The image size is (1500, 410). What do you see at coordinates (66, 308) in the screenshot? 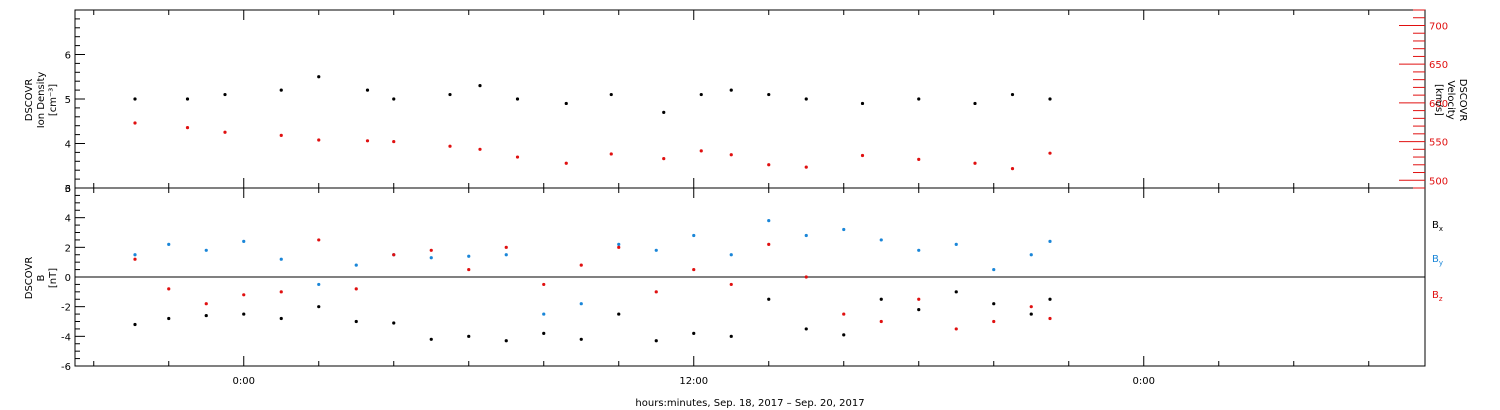
I see `b-tick-label: -2` at bounding box center [66, 308].